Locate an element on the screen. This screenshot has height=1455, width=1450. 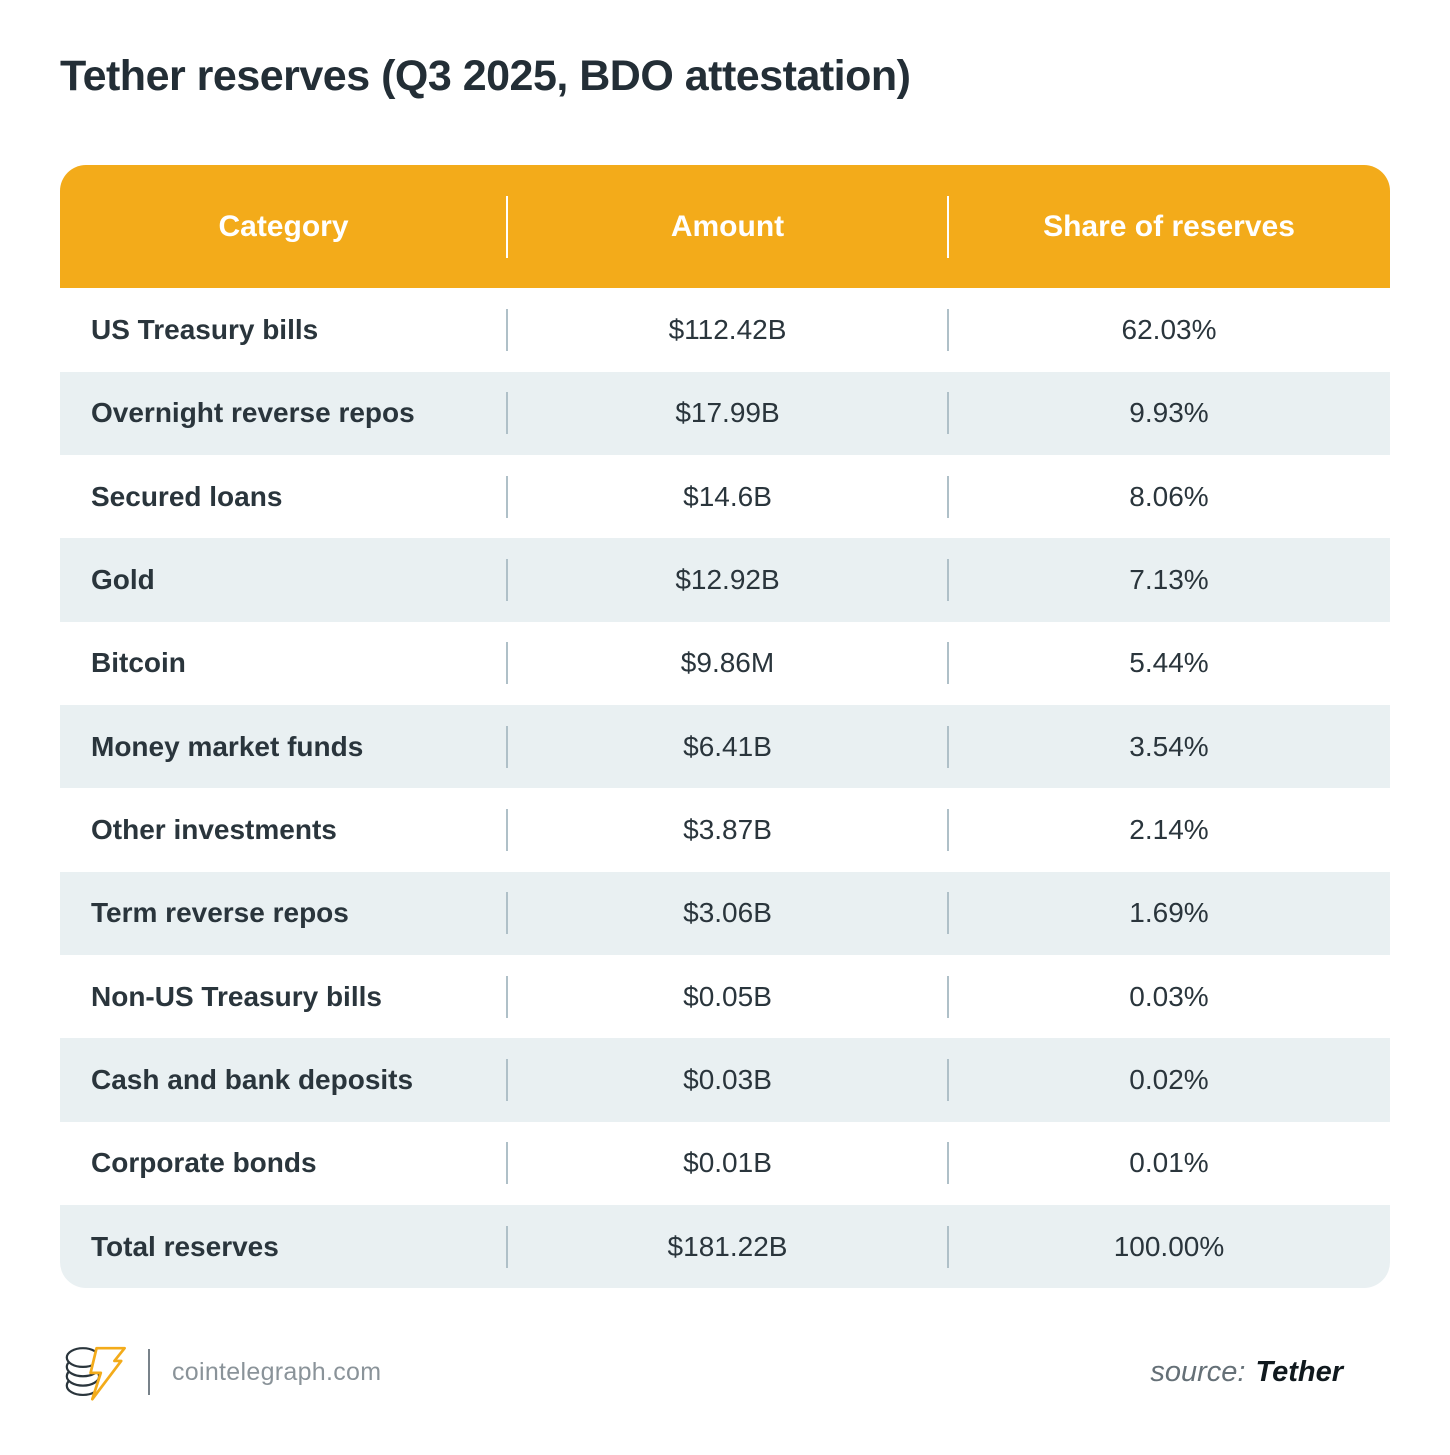
table-row: Overnight reverse repos $17.99B 9.93% is located at coordinates (725, 413).